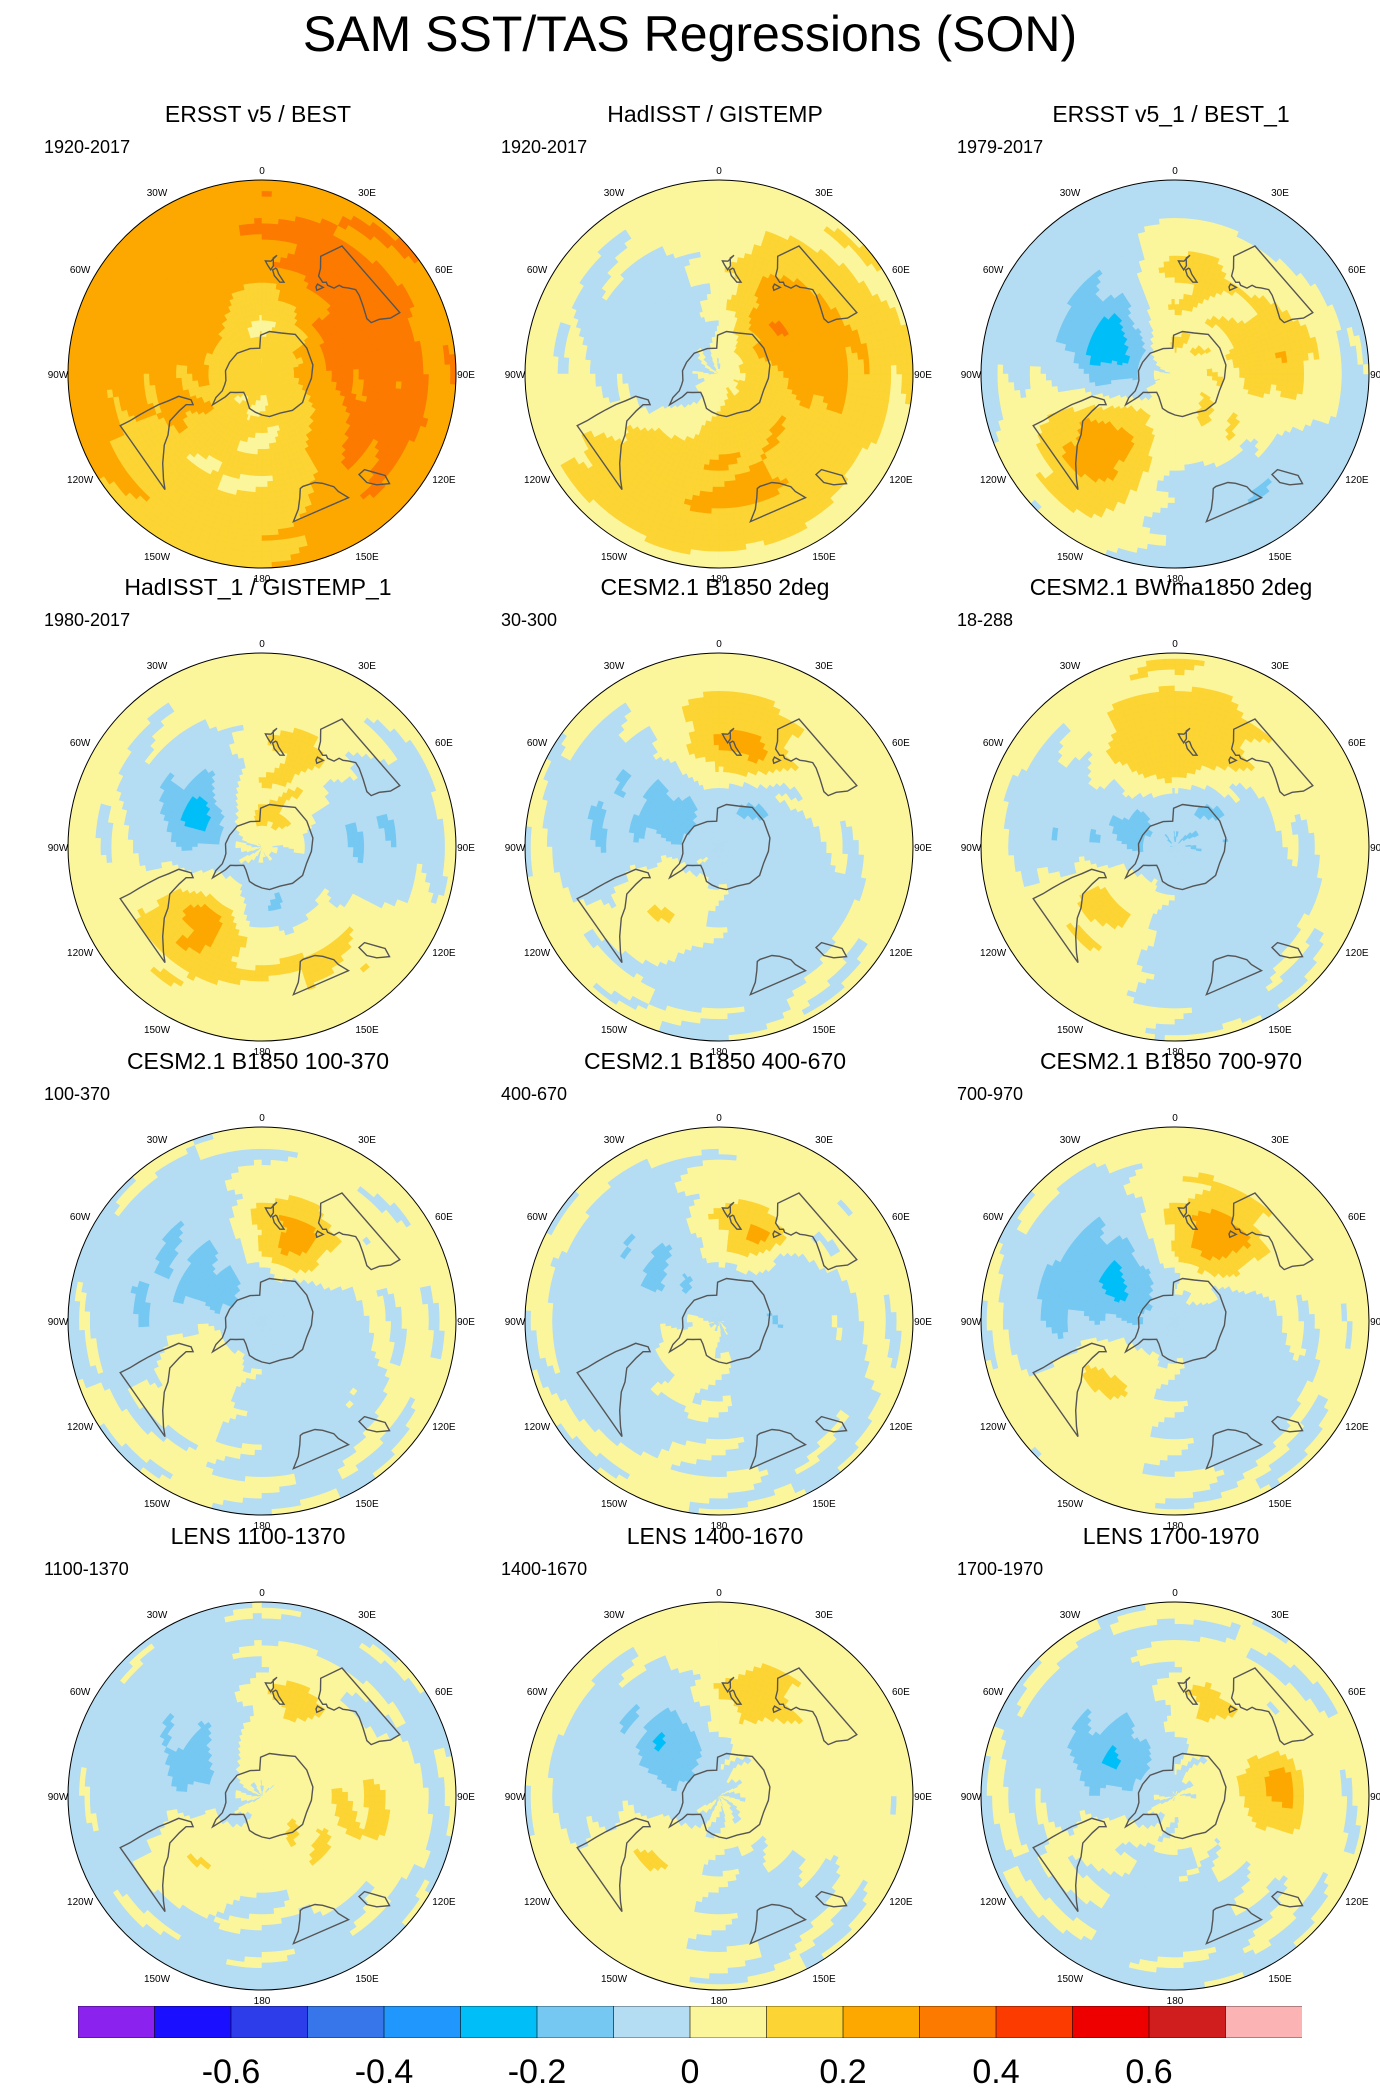  Describe the element at coordinates (690, 34) in the screenshot. I see `figure-title: SAM SST/TAS Regressions (SON)` at that location.